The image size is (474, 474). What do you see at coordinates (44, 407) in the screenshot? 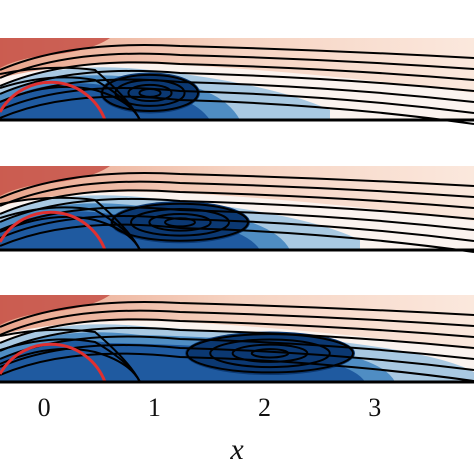
I see `x-tick-label: 0` at bounding box center [44, 407].